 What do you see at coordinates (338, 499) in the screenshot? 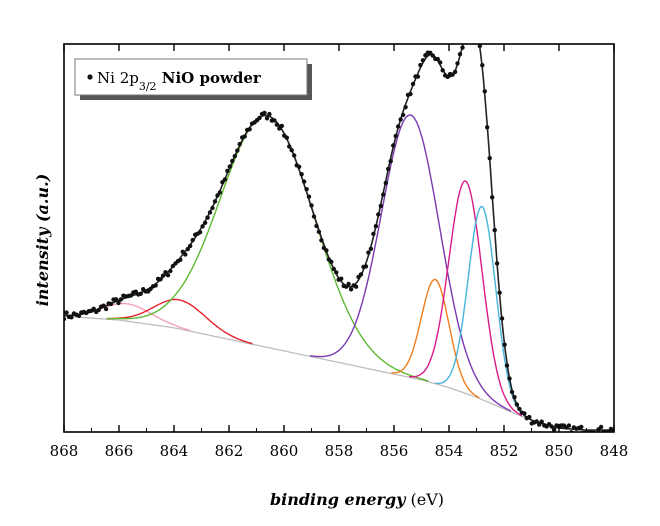
I see `x-axis-title-main: binding energy` at bounding box center [338, 499].